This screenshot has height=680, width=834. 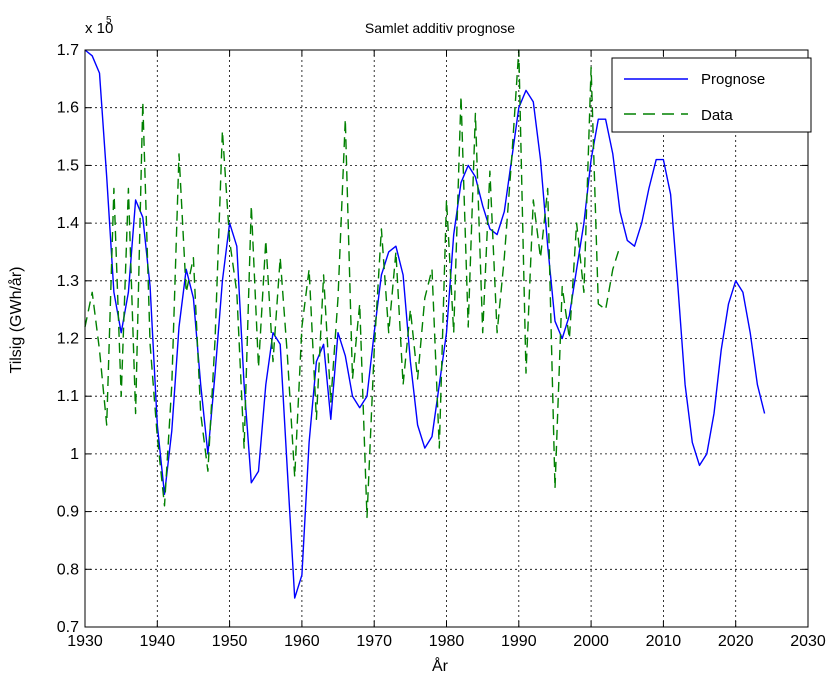 I want to click on y-tick-label: 1, so click(x=74, y=454).